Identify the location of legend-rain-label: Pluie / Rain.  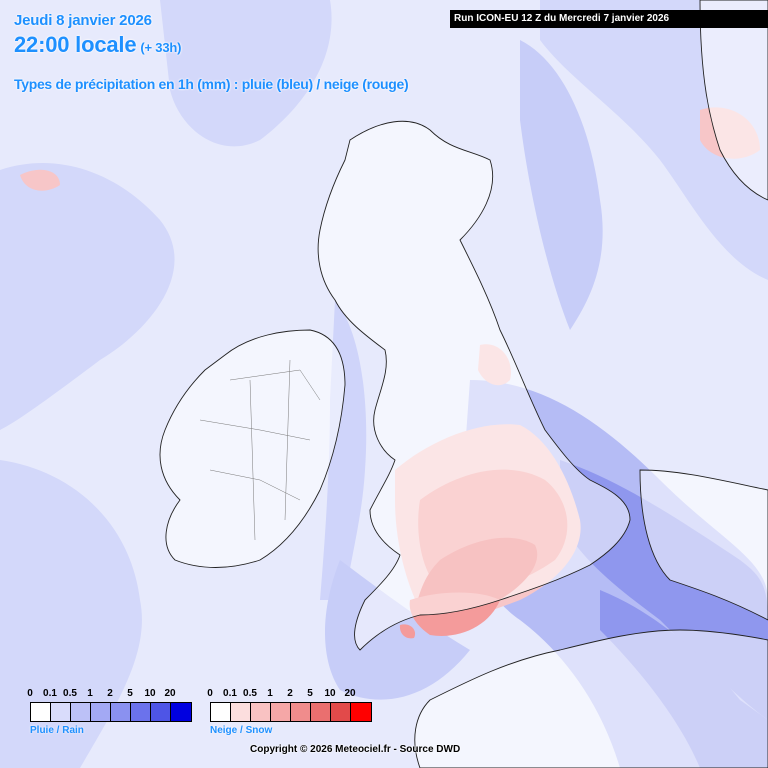
(57, 730).